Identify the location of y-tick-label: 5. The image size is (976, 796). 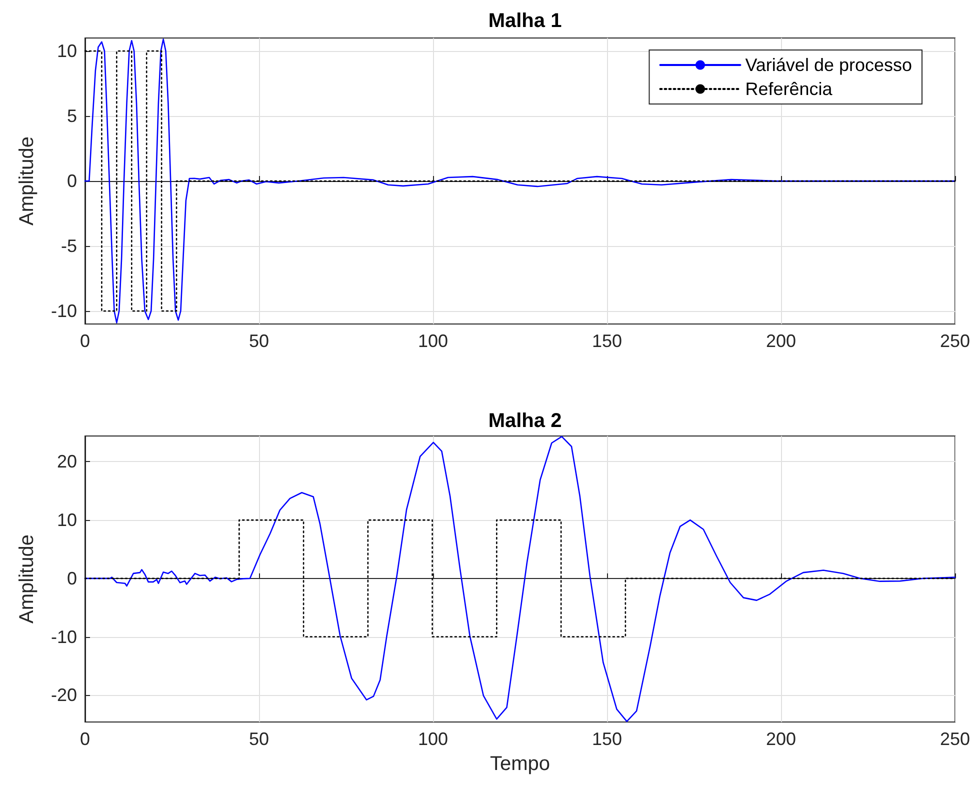
(71, 116).